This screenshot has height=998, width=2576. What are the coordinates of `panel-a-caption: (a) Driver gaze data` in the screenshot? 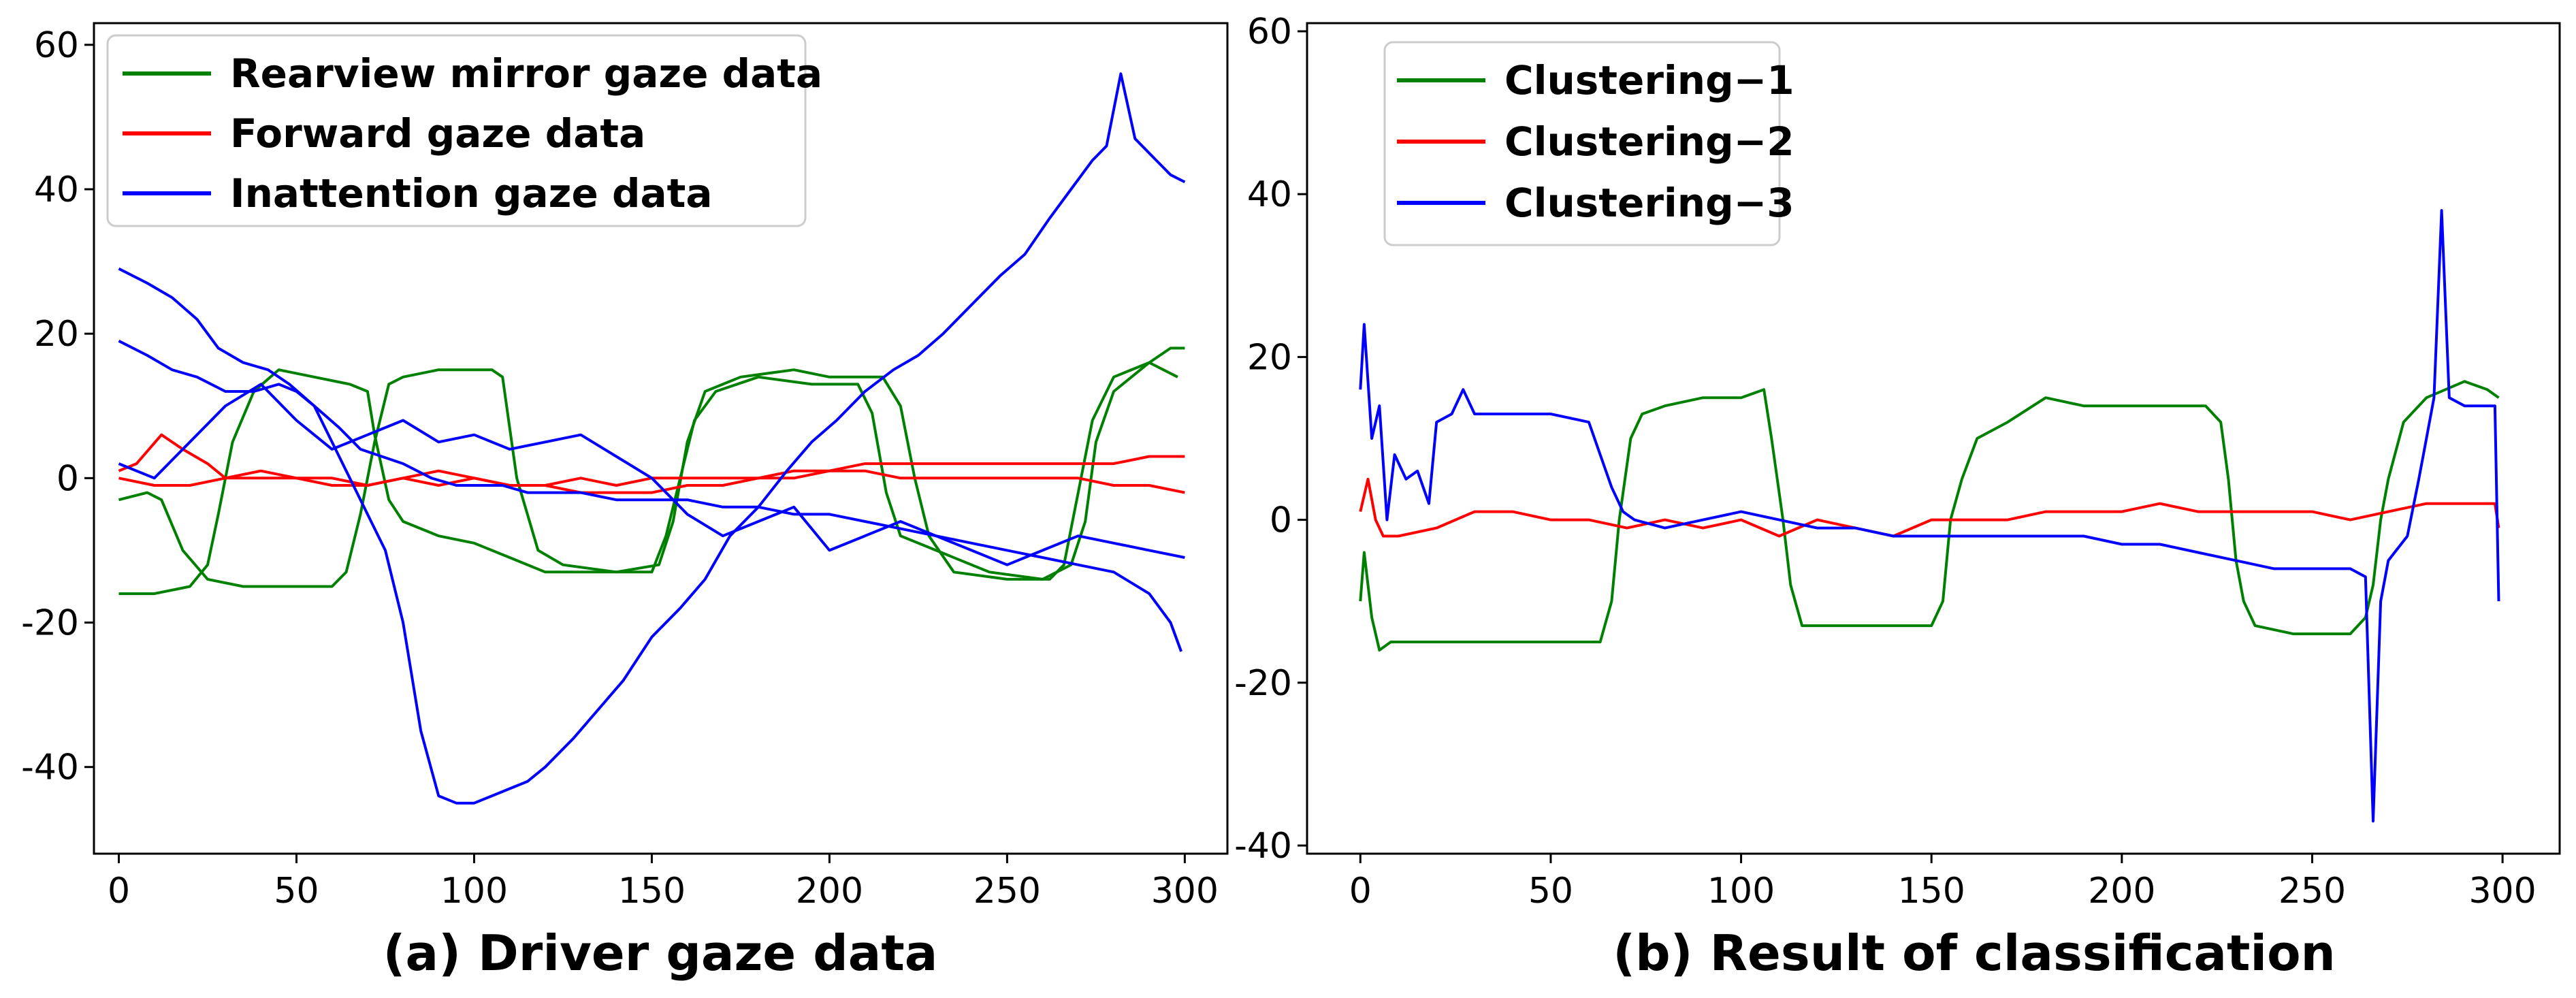 It's located at (661, 953).